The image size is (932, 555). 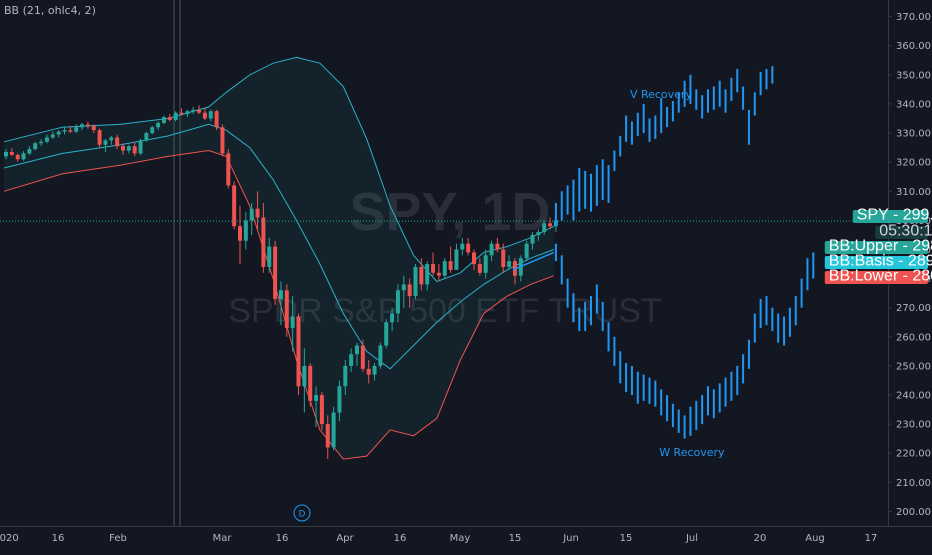 I want to click on x-tick-label: Mar, so click(x=223, y=538).